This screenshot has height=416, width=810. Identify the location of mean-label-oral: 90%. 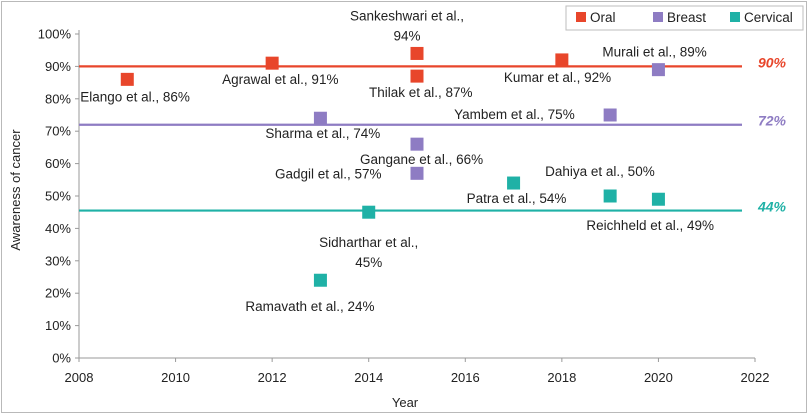
(772, 62).